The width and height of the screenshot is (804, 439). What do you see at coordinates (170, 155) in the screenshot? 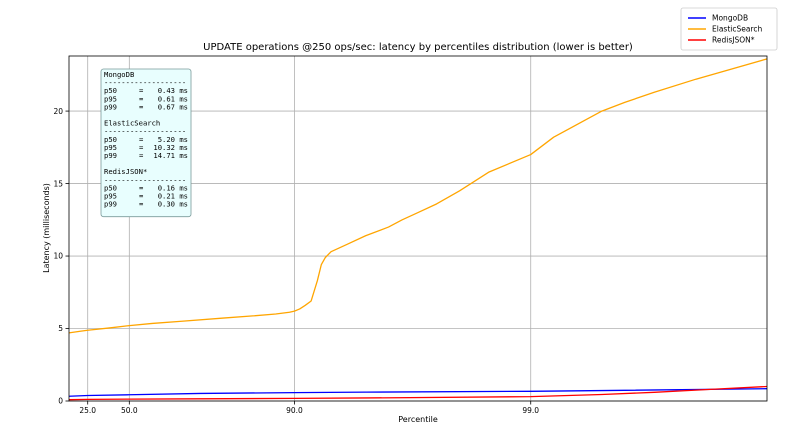
I see `stats-latency-value: 14.71 ms` at bounding box center [170, 155].